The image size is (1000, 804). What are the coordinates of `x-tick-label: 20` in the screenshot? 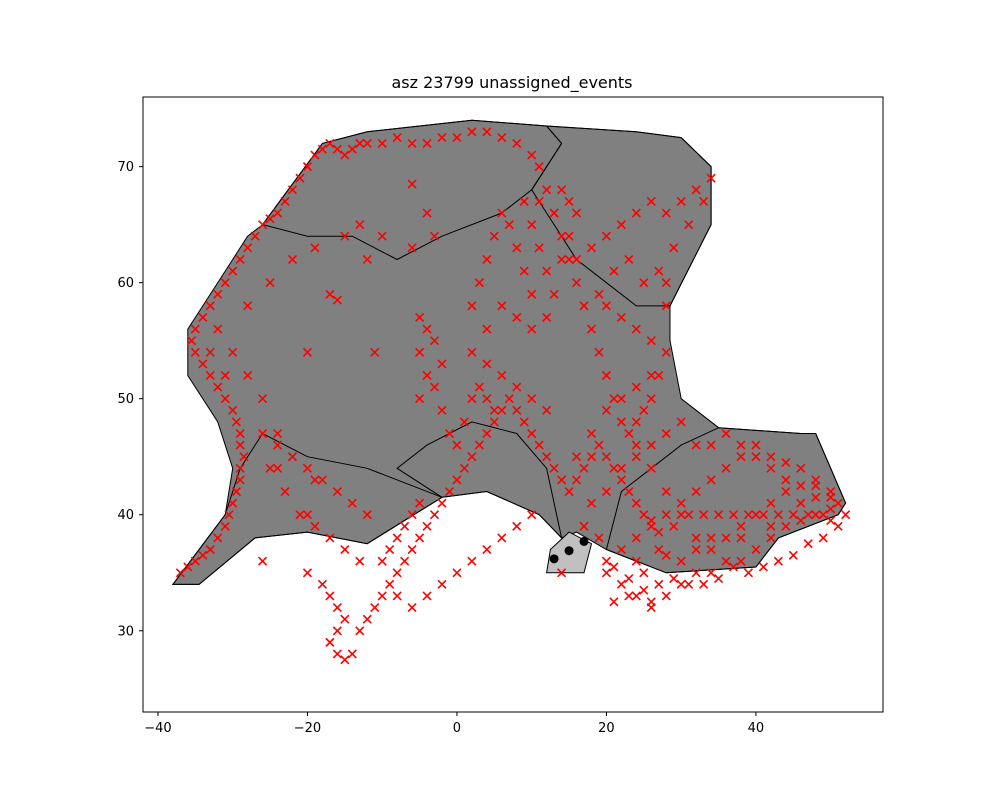 It's located at (606, 728).